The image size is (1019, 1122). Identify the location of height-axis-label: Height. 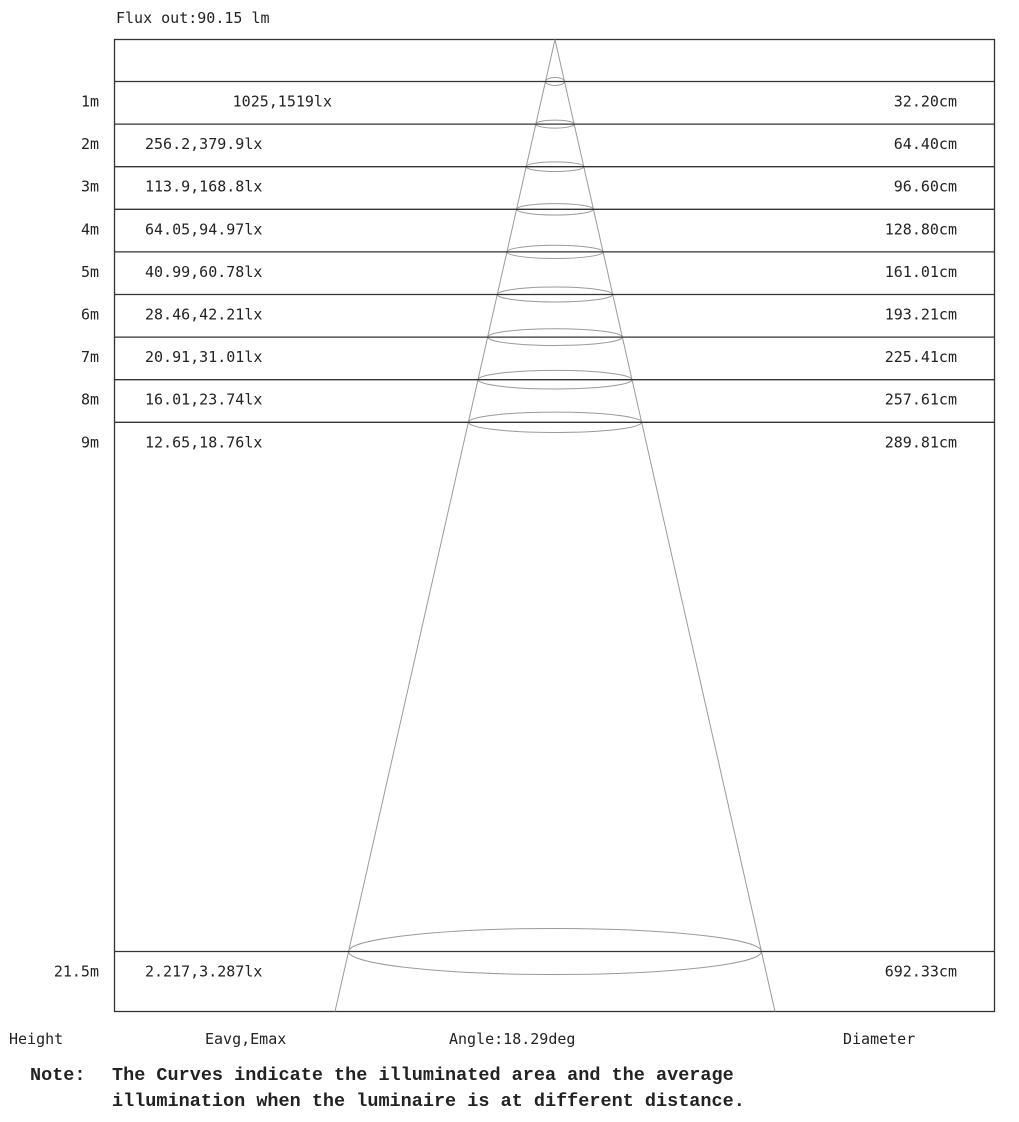
(36, 1039).